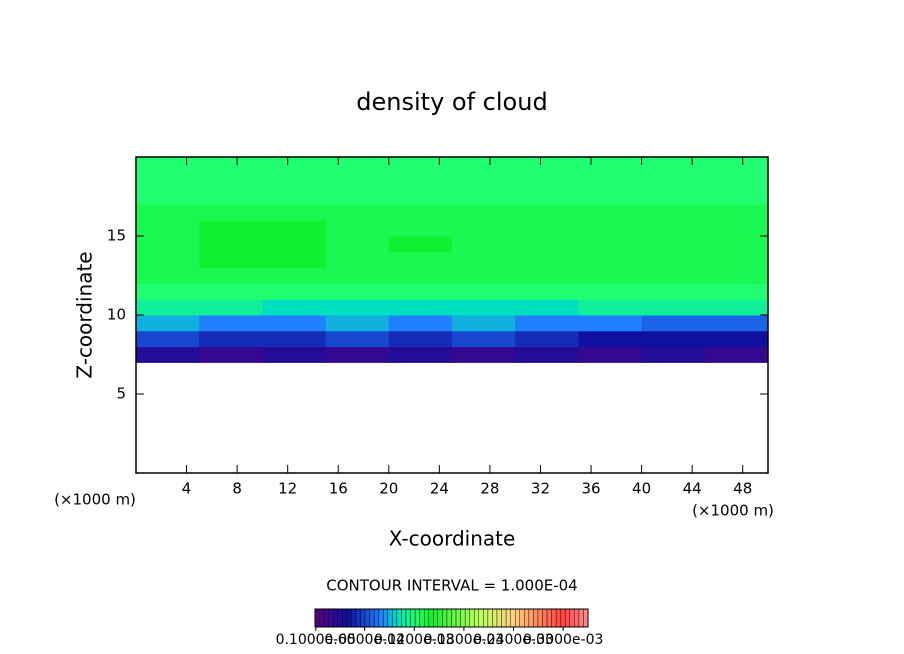 This screenshot has height=654, width=904. What do you see at coordinates (316, 640) in the screenshot?
I see `colorbar-tick-label: 0.1000e-05` at bounding box center [316, 640].